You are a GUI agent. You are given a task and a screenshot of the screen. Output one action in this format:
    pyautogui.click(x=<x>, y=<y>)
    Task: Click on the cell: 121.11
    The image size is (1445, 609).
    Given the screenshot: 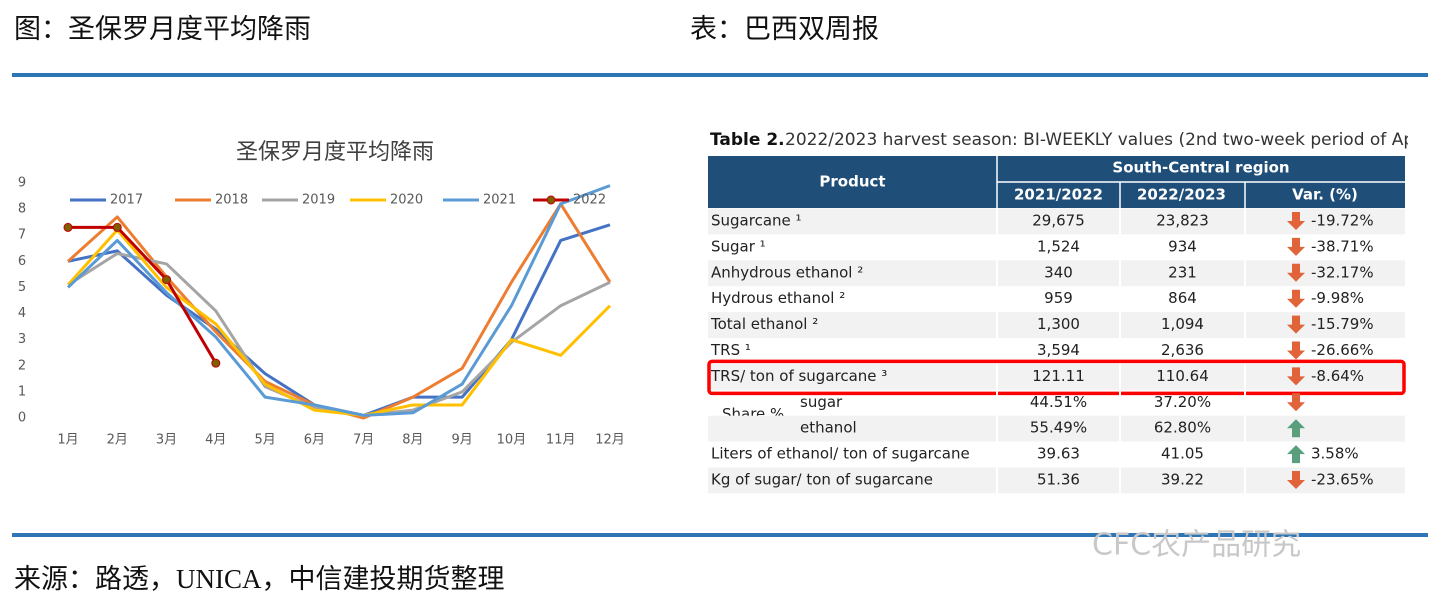 What is the action you would take?
    pyautogui.click(x=1058, y=376)
    